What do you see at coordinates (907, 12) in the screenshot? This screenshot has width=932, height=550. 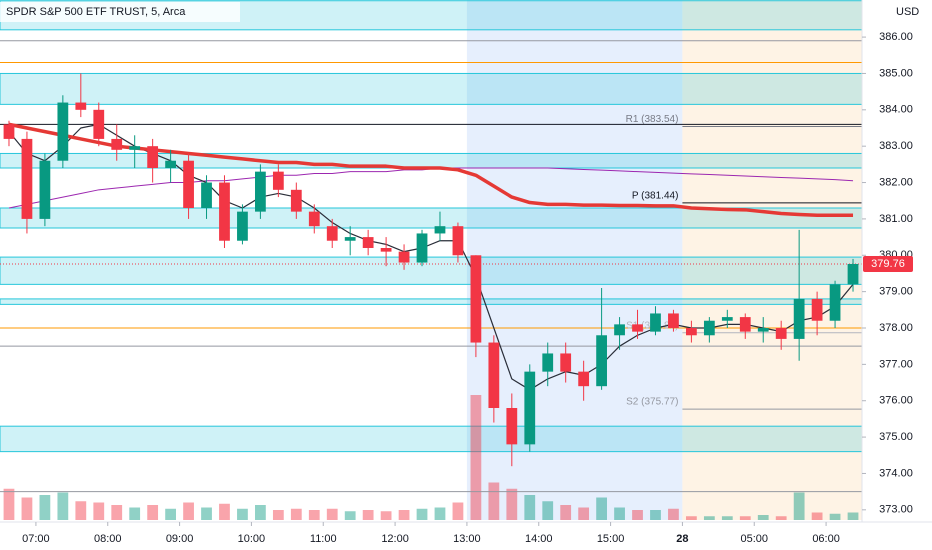 I see `currency-label: USD` at bounding box center [907, 12].